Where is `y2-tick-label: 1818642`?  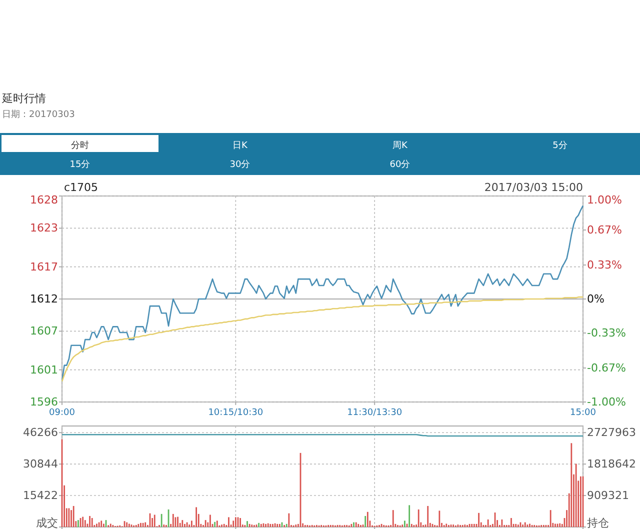 y2-tick-label: 1818642 is located at coordinates (611, 464).